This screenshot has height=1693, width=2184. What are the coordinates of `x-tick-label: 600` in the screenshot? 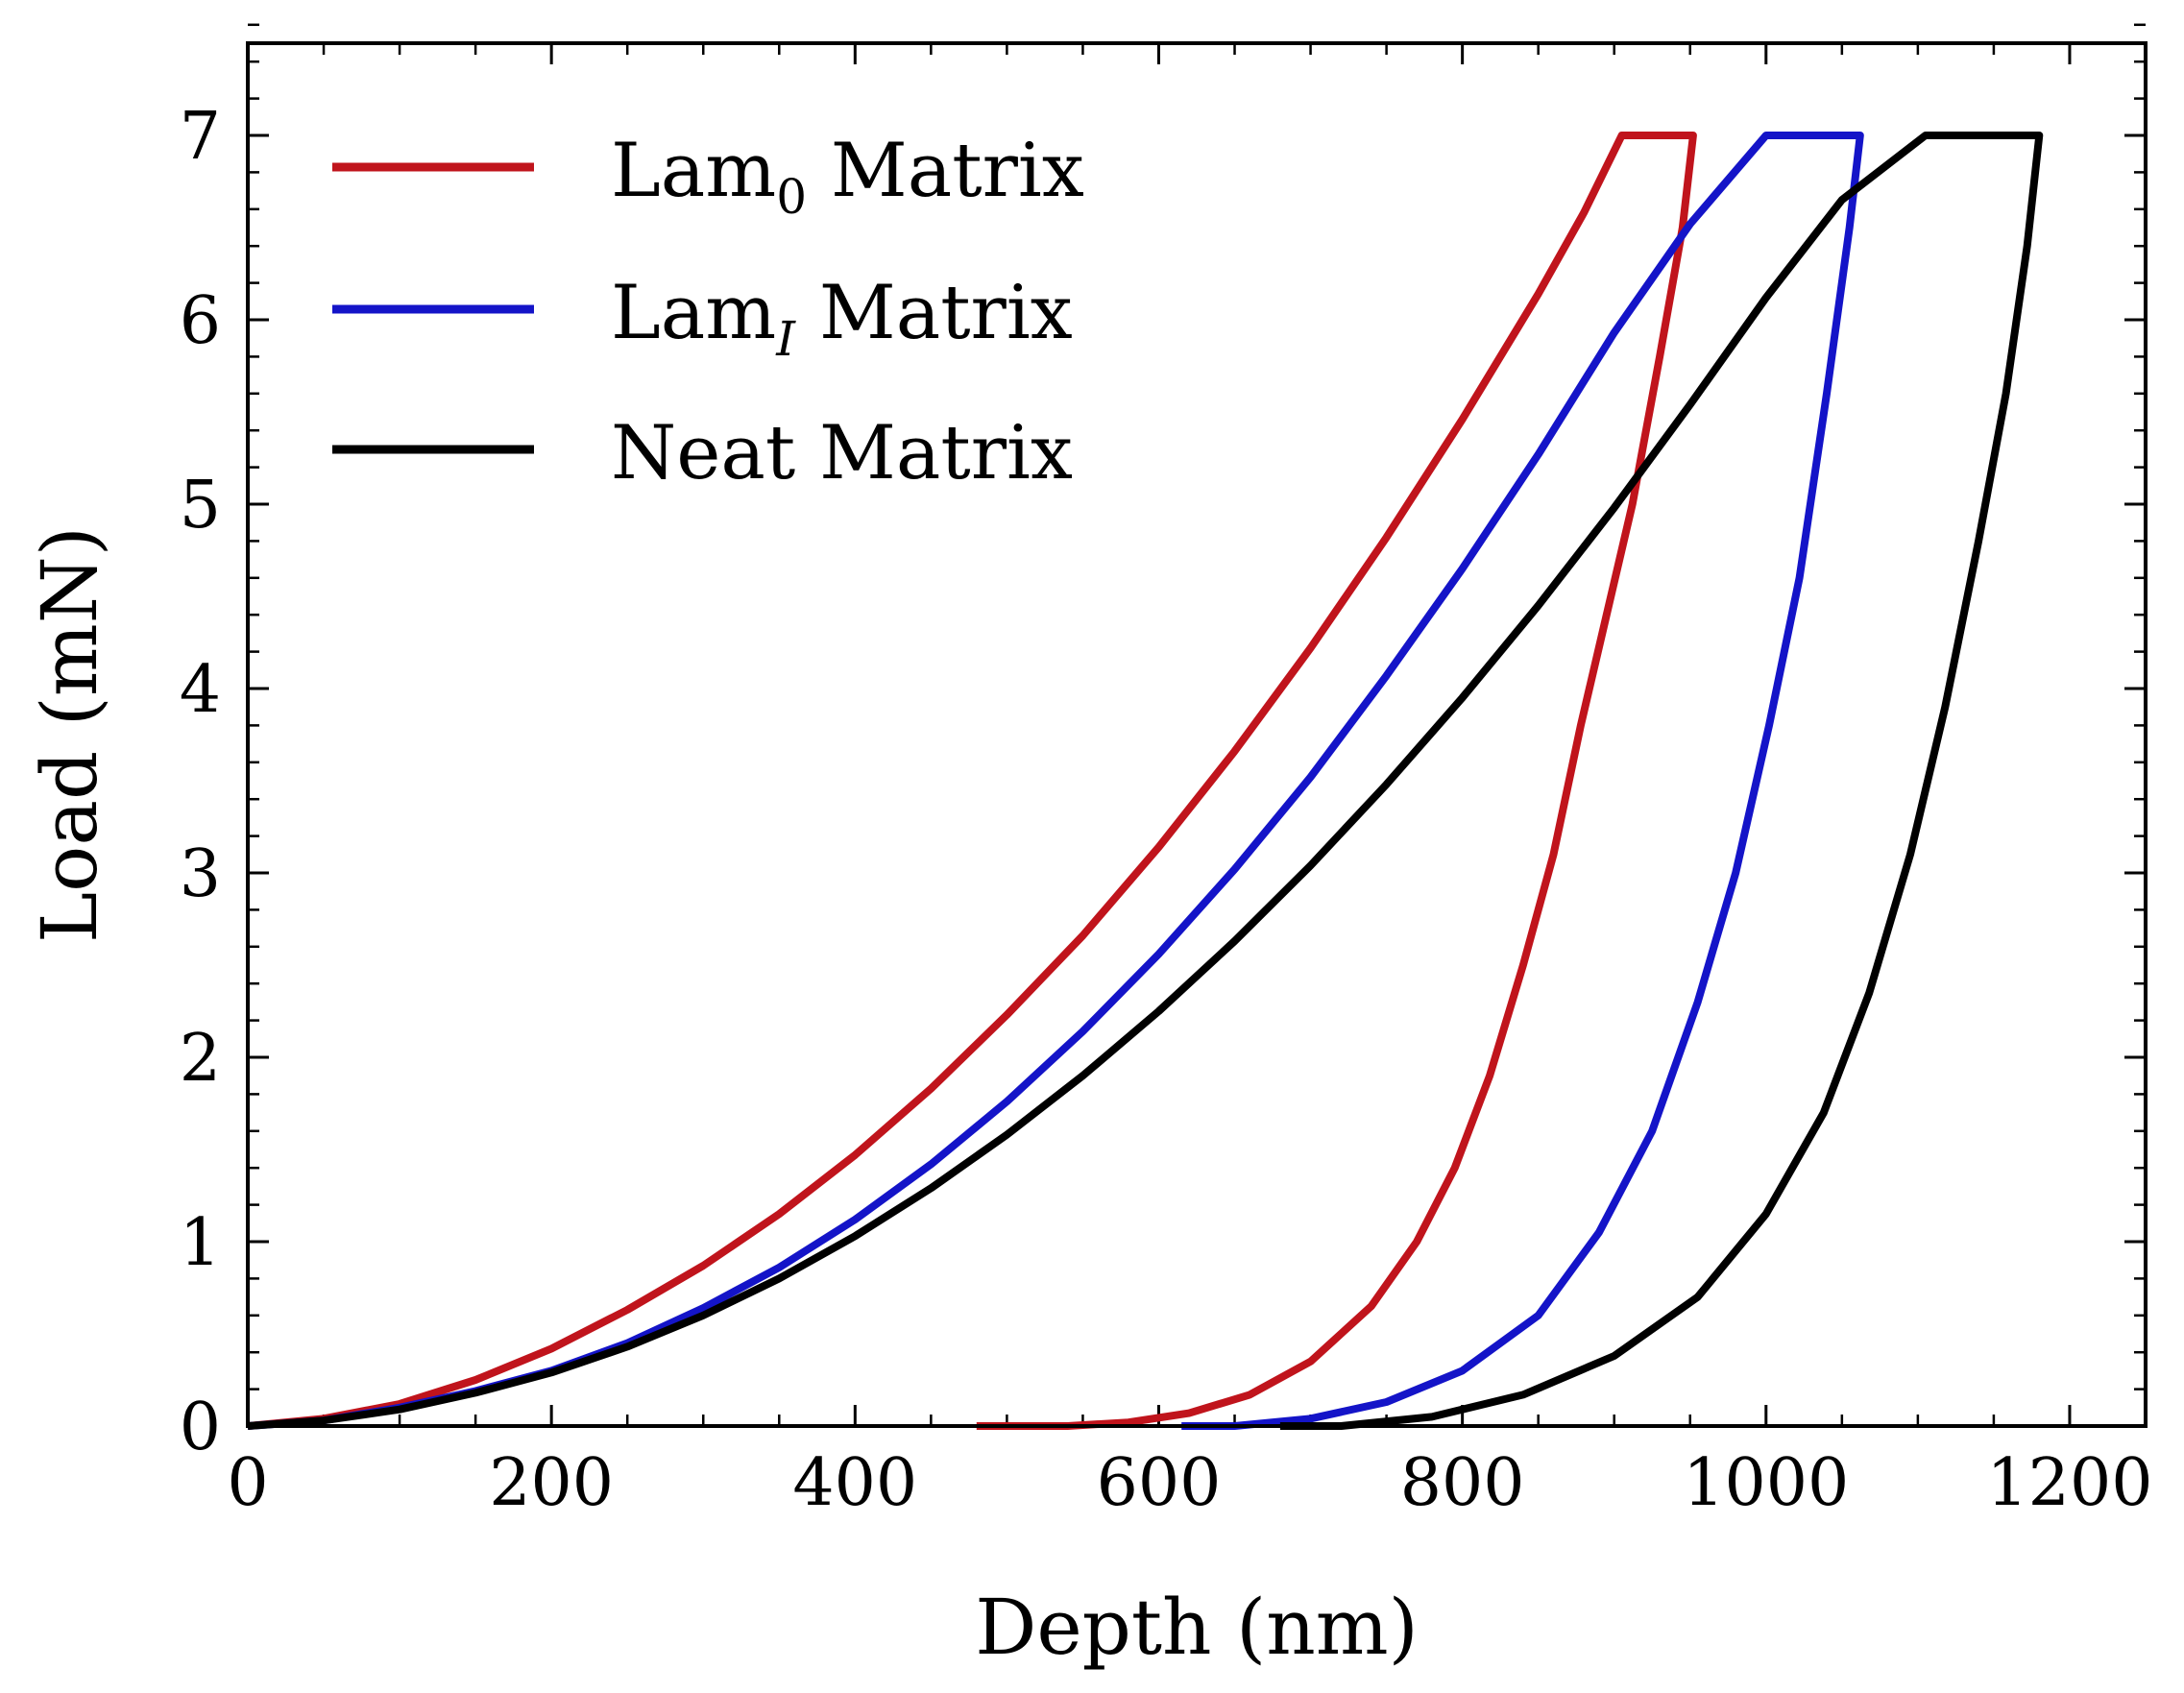 It's located at (1159, 1483).